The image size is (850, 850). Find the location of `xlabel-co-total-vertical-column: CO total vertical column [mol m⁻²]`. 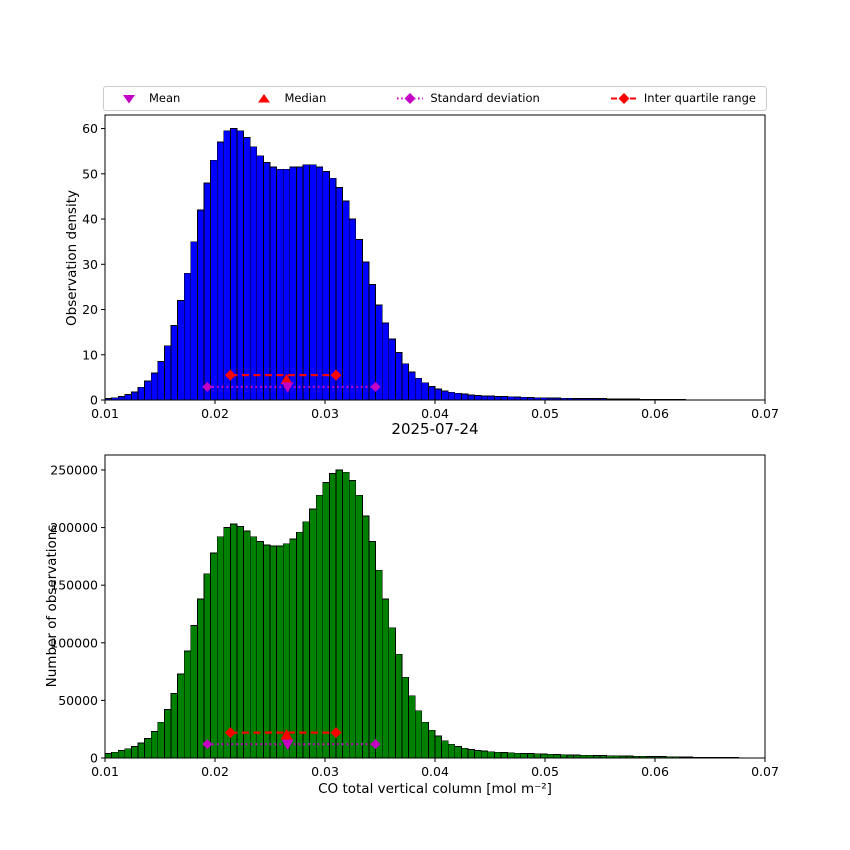

xlabel-co-total-vertical-column: CO total vertical column [mol m⁻²] is located at coordinates (435, 789).